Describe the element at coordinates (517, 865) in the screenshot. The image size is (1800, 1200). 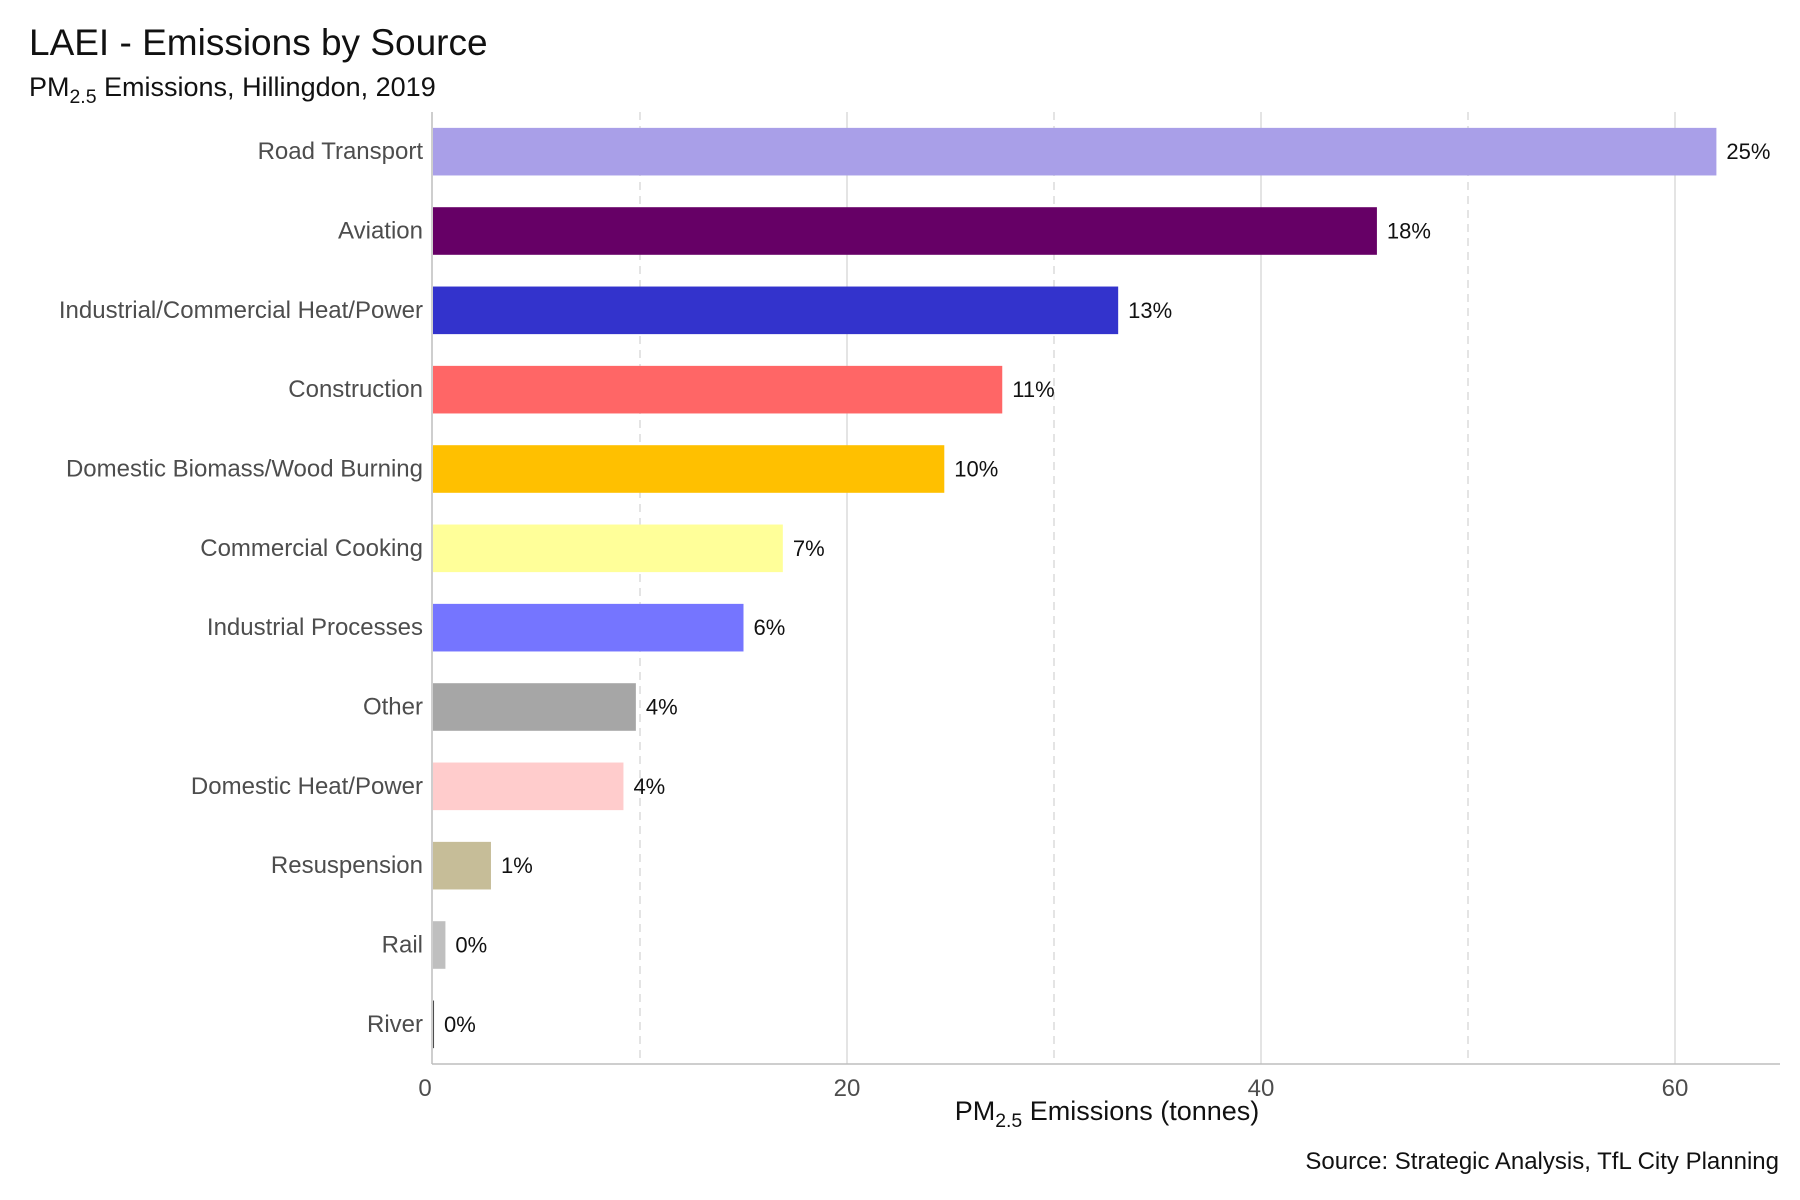
I see `value-label: 1%` at that location.